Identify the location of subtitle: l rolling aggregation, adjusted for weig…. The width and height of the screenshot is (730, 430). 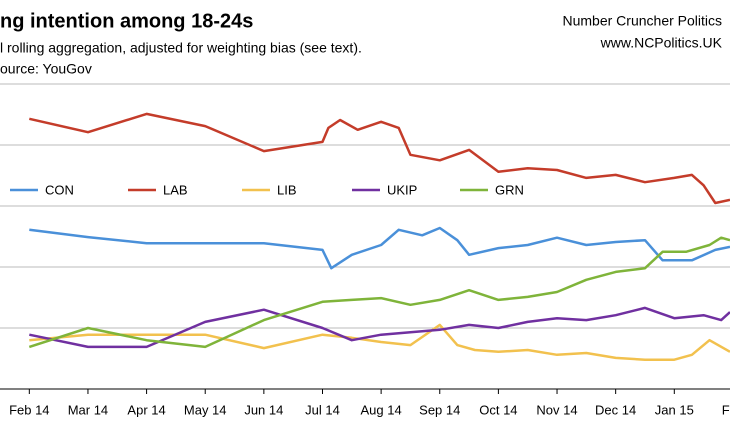
(181, 48).